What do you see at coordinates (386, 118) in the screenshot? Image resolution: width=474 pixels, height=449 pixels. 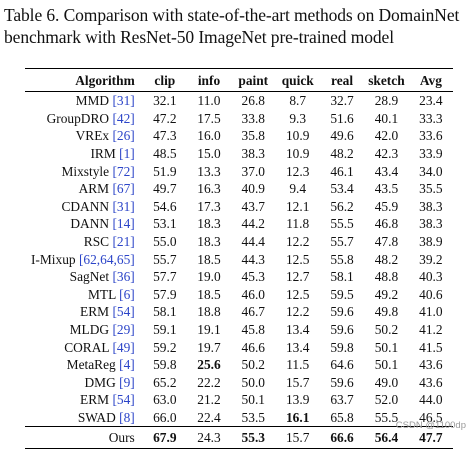 I see `value-cell-sketch: 40.1` at bounding box center [386, 118].